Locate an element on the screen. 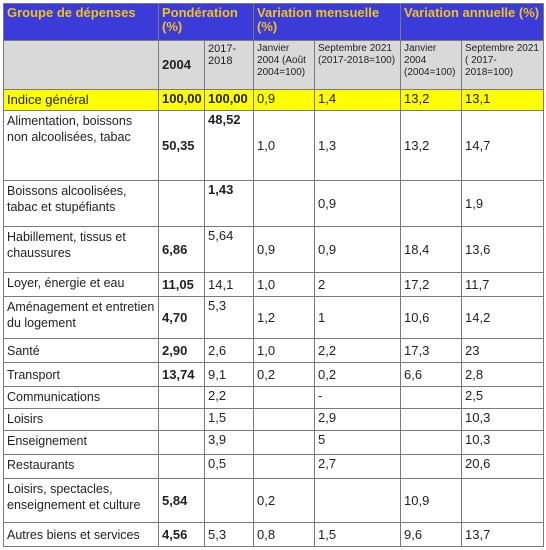 This screenshot has width=546, height=550. cell-weight-2017-2018: 100,00 is located at coordinates (229, 100).